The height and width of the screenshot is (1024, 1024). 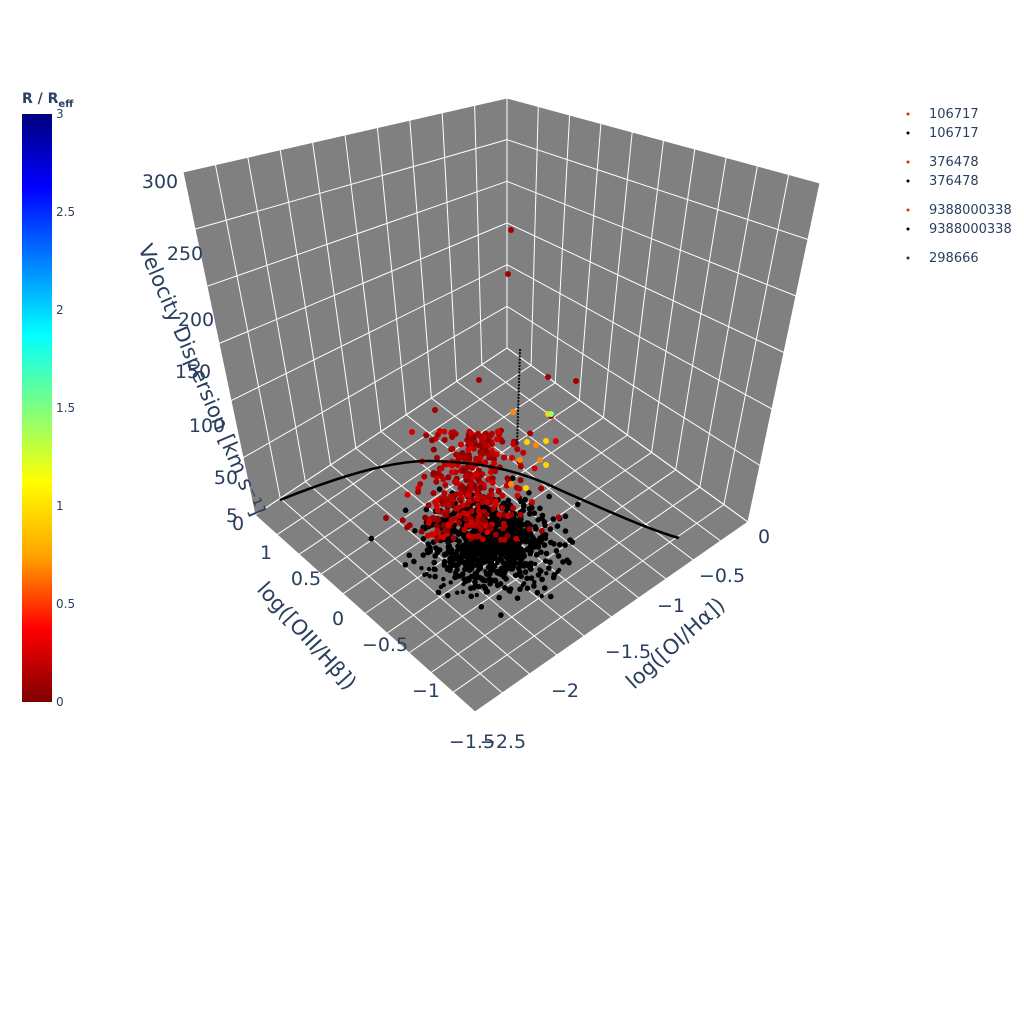 What do you see at coordinates (160, 182) in the screenshot?
I see `z-tick-label: 300` at bounding box center [160, 182].